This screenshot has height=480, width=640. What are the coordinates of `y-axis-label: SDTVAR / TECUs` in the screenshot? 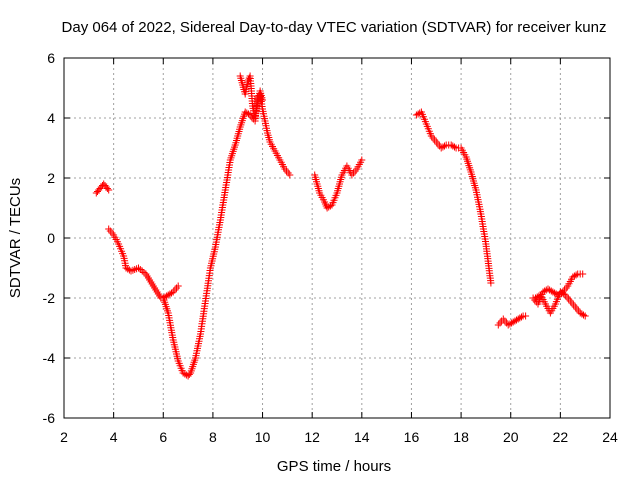 It's located at (15, 238).